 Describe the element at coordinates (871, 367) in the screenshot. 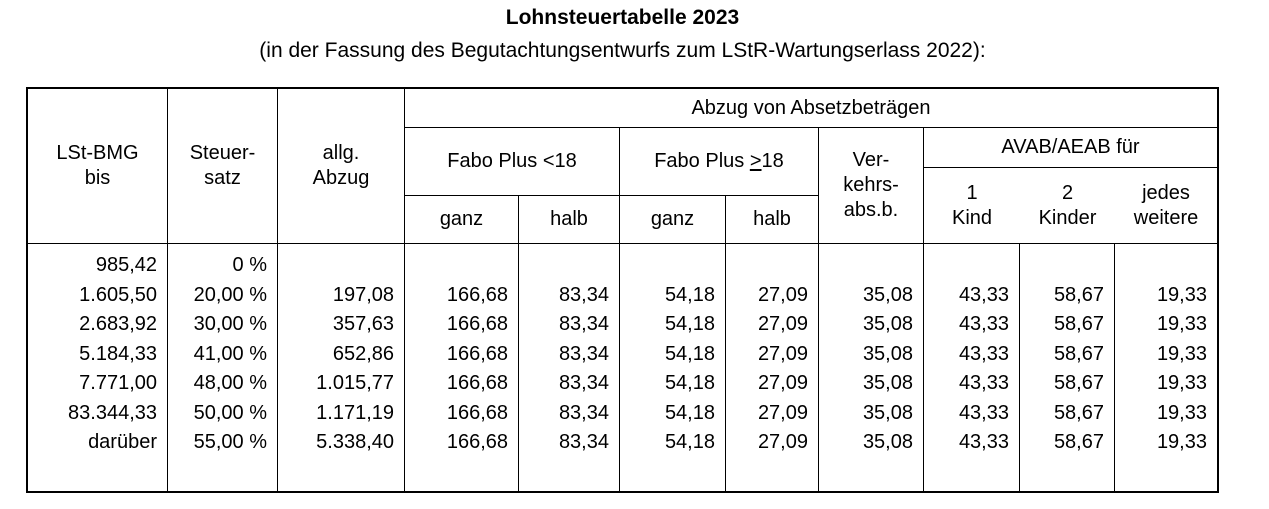

I see `table-column: 35,08 35,08 35,08 35,08 35,08 35,08` at that location.